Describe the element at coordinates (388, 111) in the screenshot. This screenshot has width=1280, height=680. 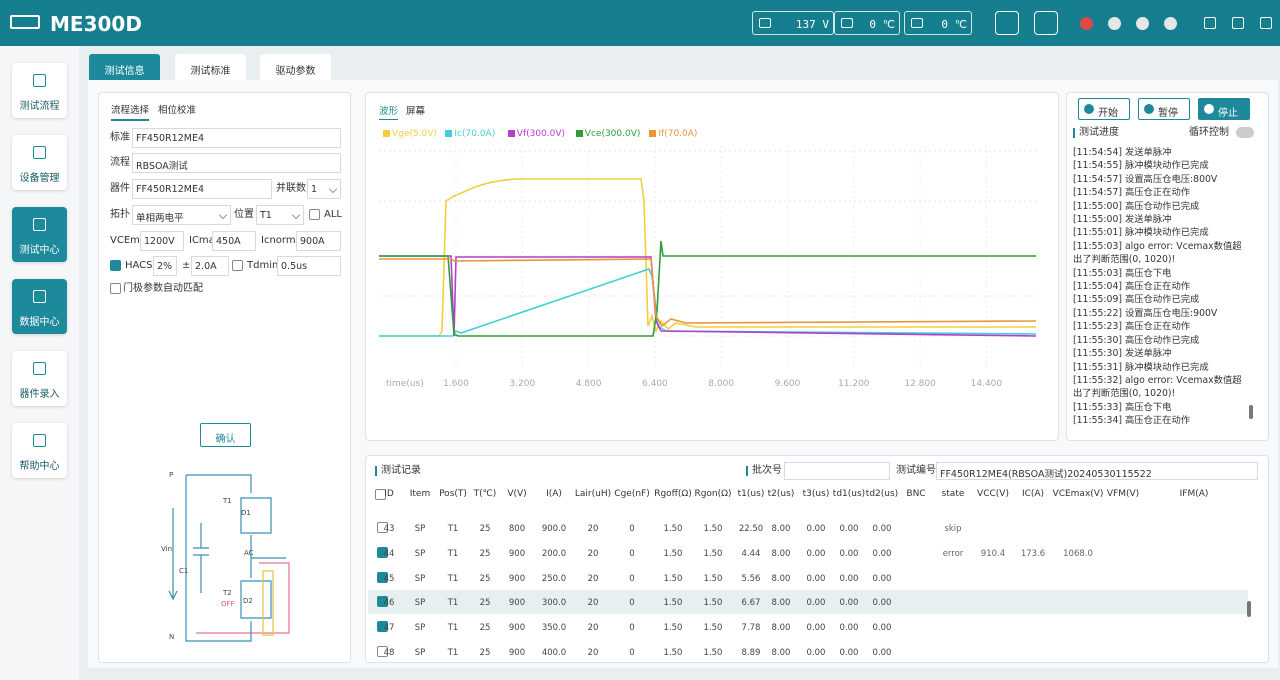
I see `waveform-tab: 波形` at that location.